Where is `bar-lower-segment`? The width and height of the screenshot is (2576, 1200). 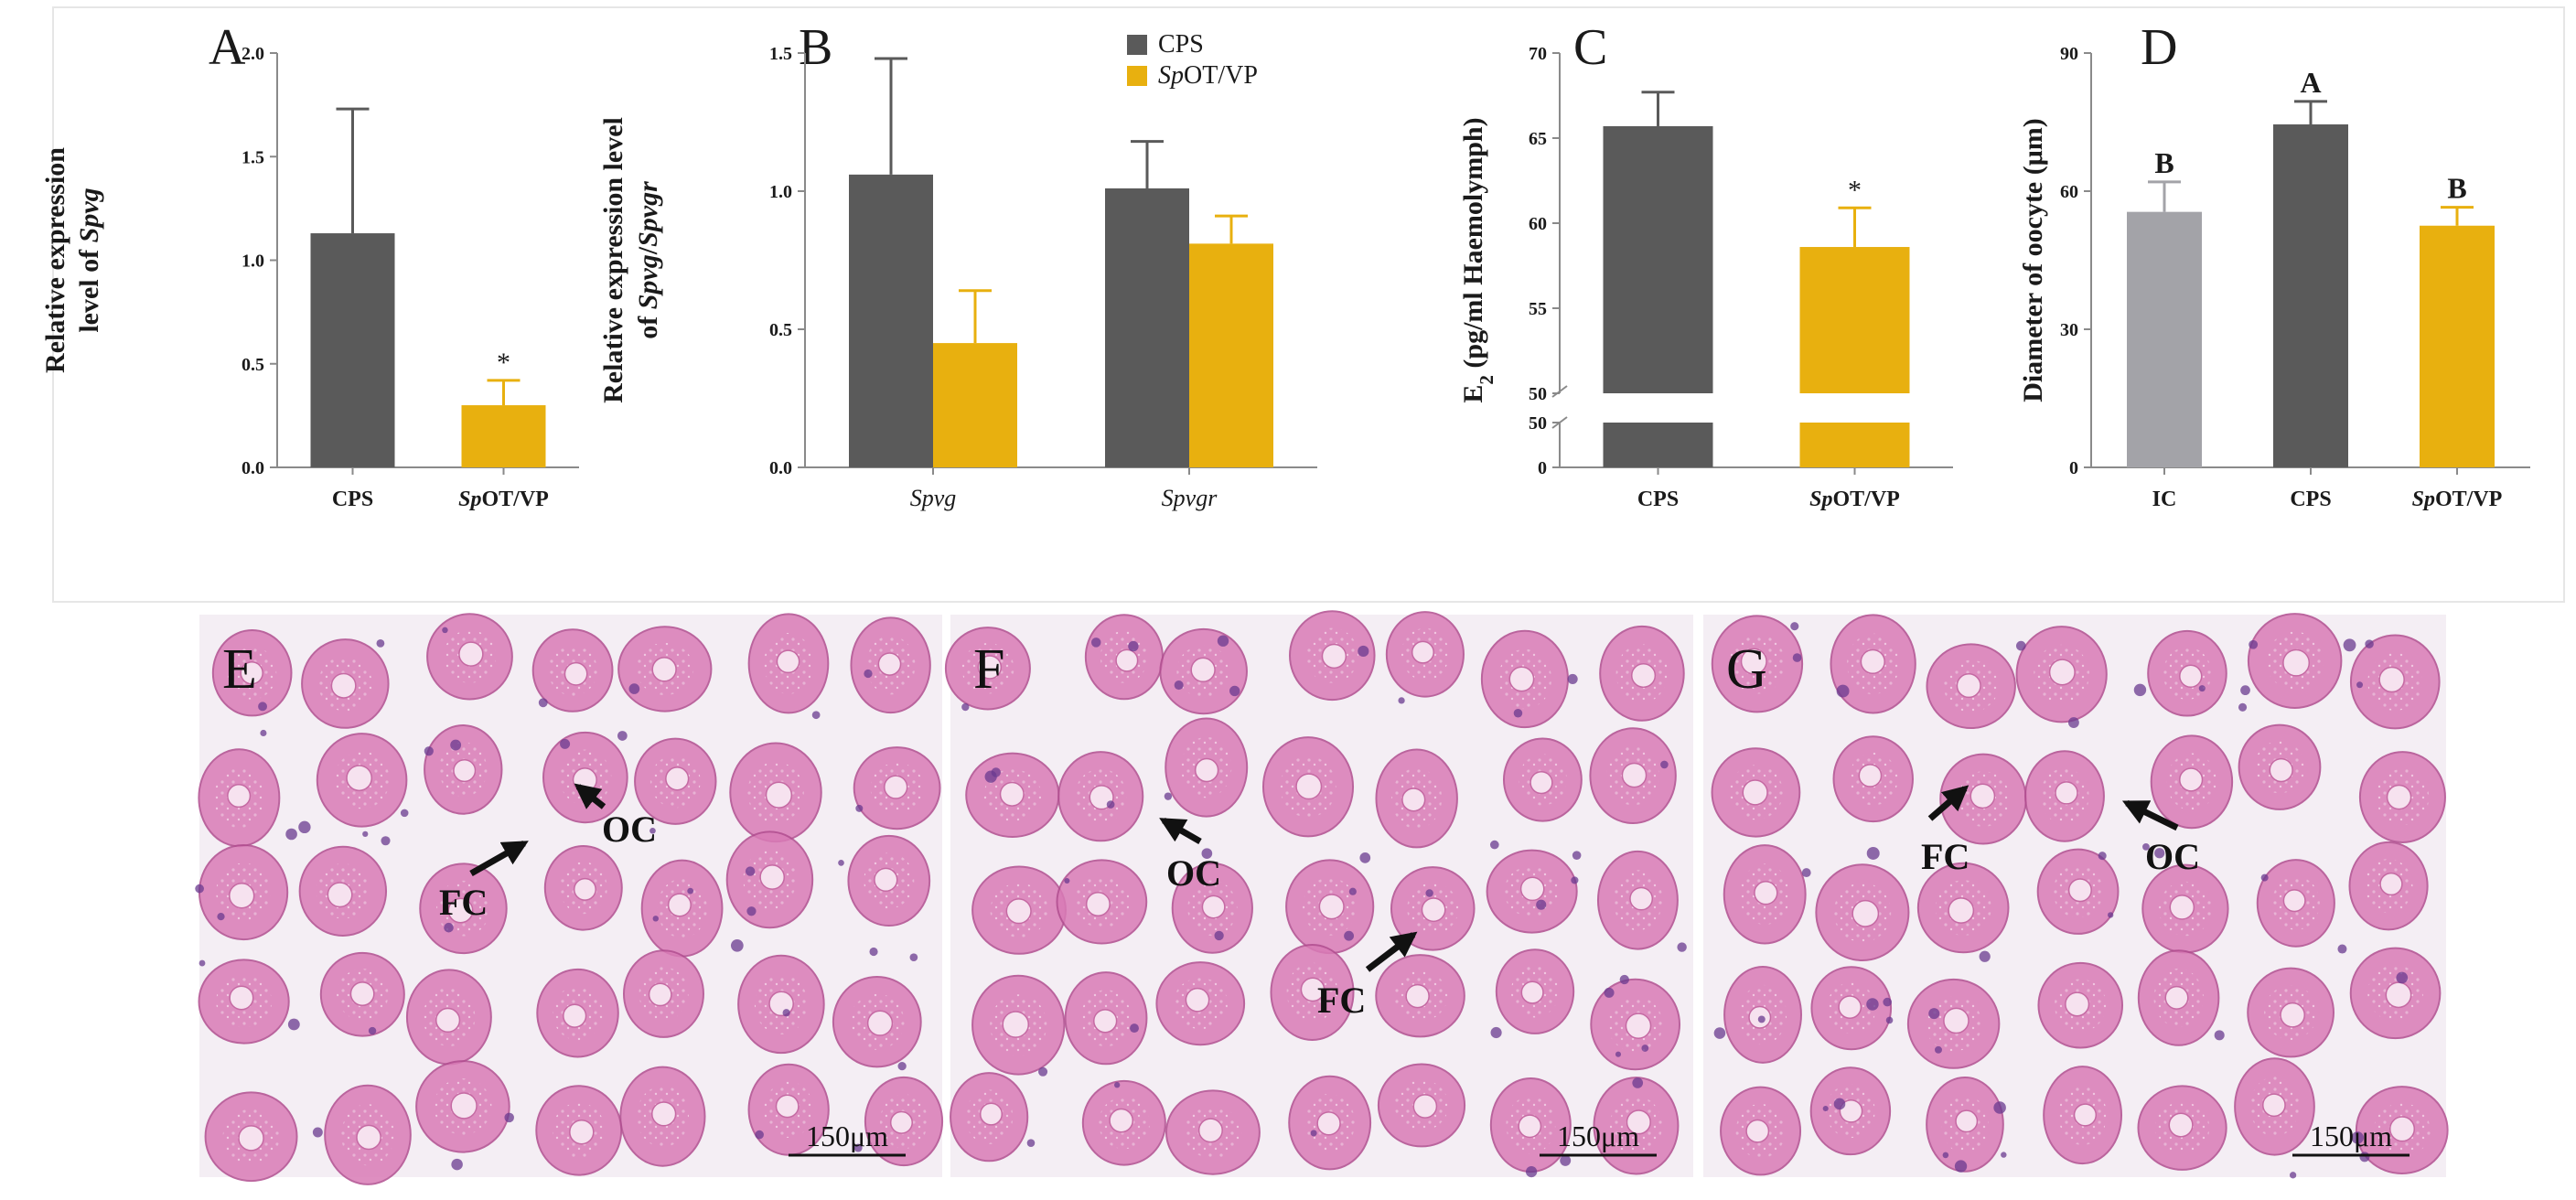
bar-lower-segment is located at coordinates (1855, 445).